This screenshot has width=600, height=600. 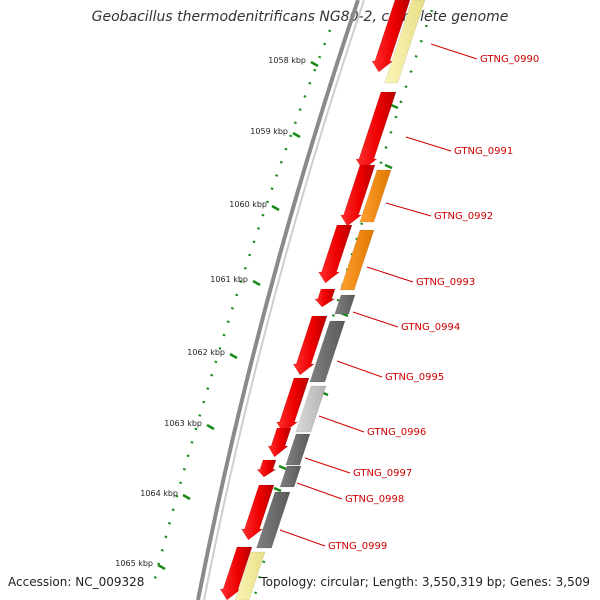 I want to click on gene-label: GTNG_0992, so click(x=463, y=216).